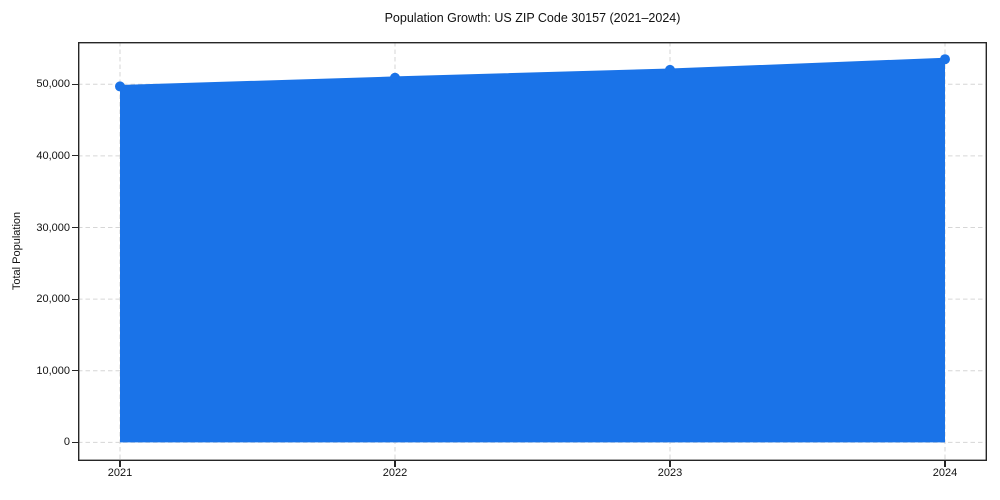 The width and height of the screenshot is (1000, 500). I want to click on x-tick-label: 2021, so click(120, 473).